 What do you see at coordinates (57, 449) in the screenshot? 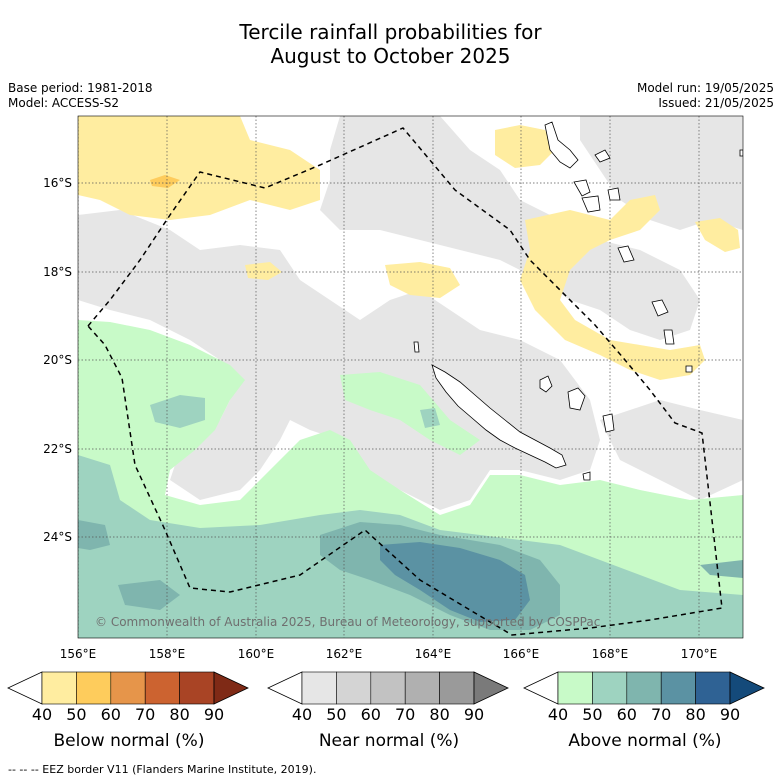
I see `lat-label: 22°S` at bounding box center [57, 449].